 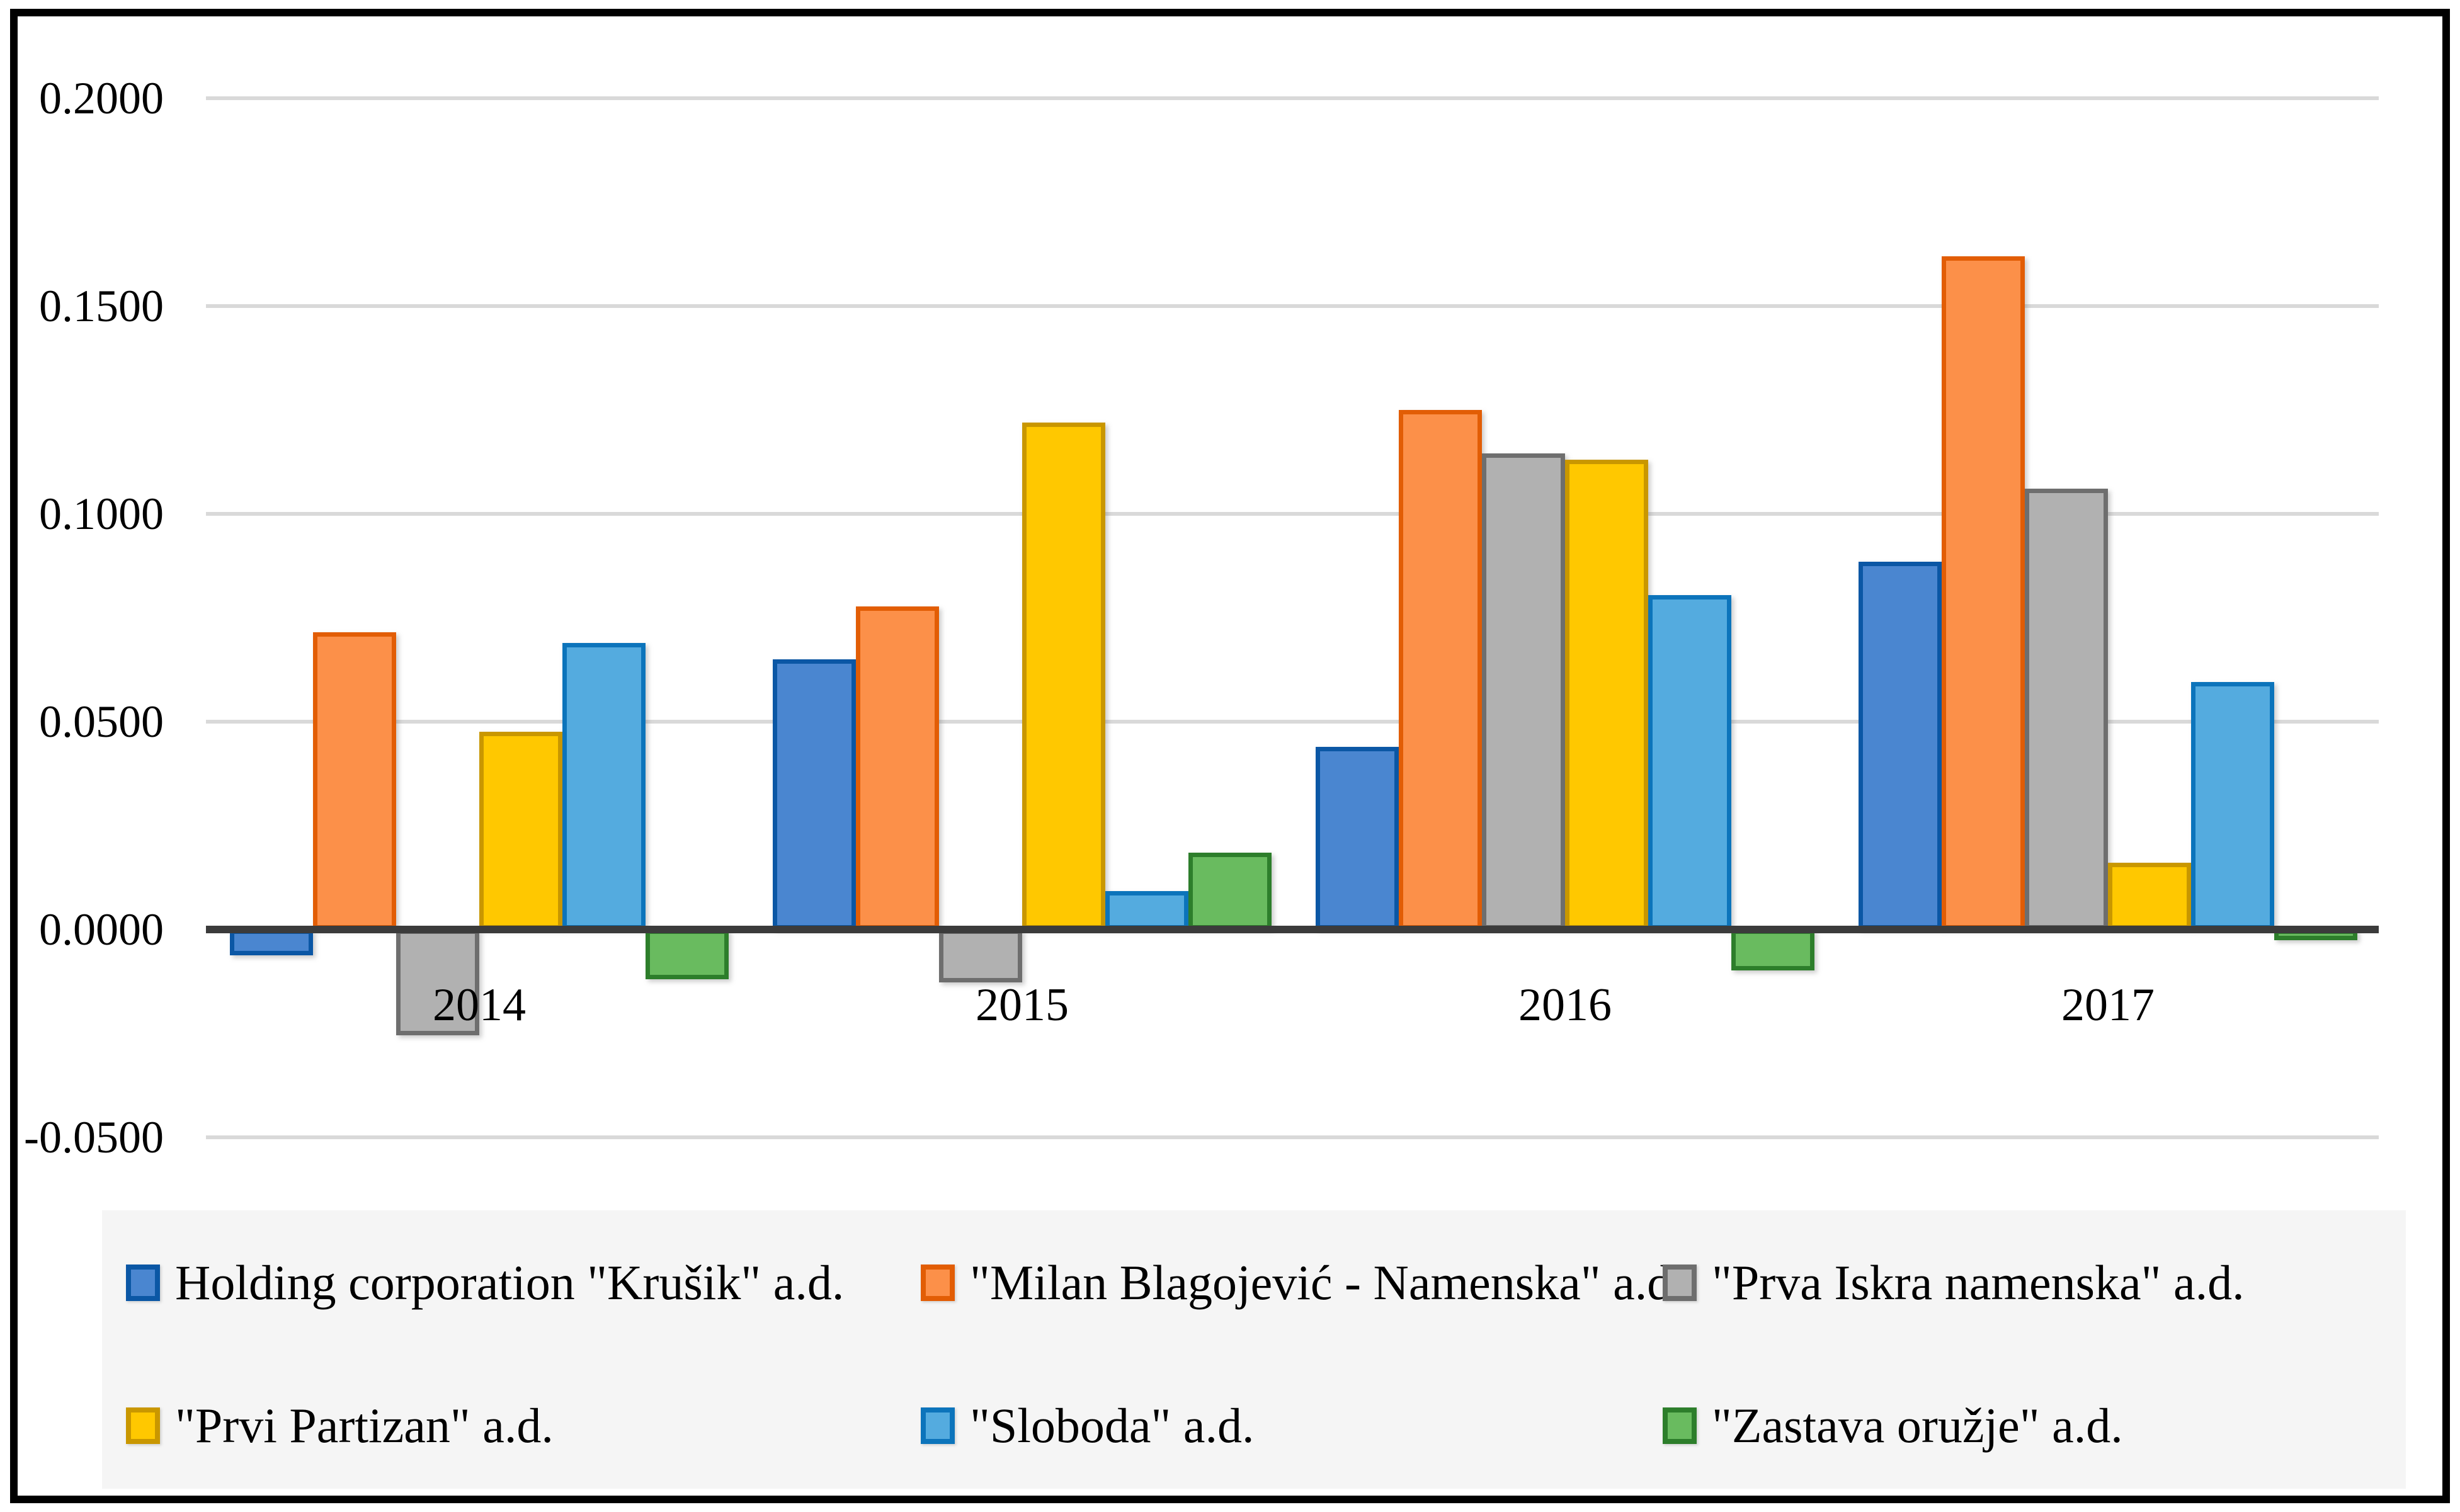 I want to click on legend-item-5: "Sloboda" a.d., so click(x=1087, y=1426).